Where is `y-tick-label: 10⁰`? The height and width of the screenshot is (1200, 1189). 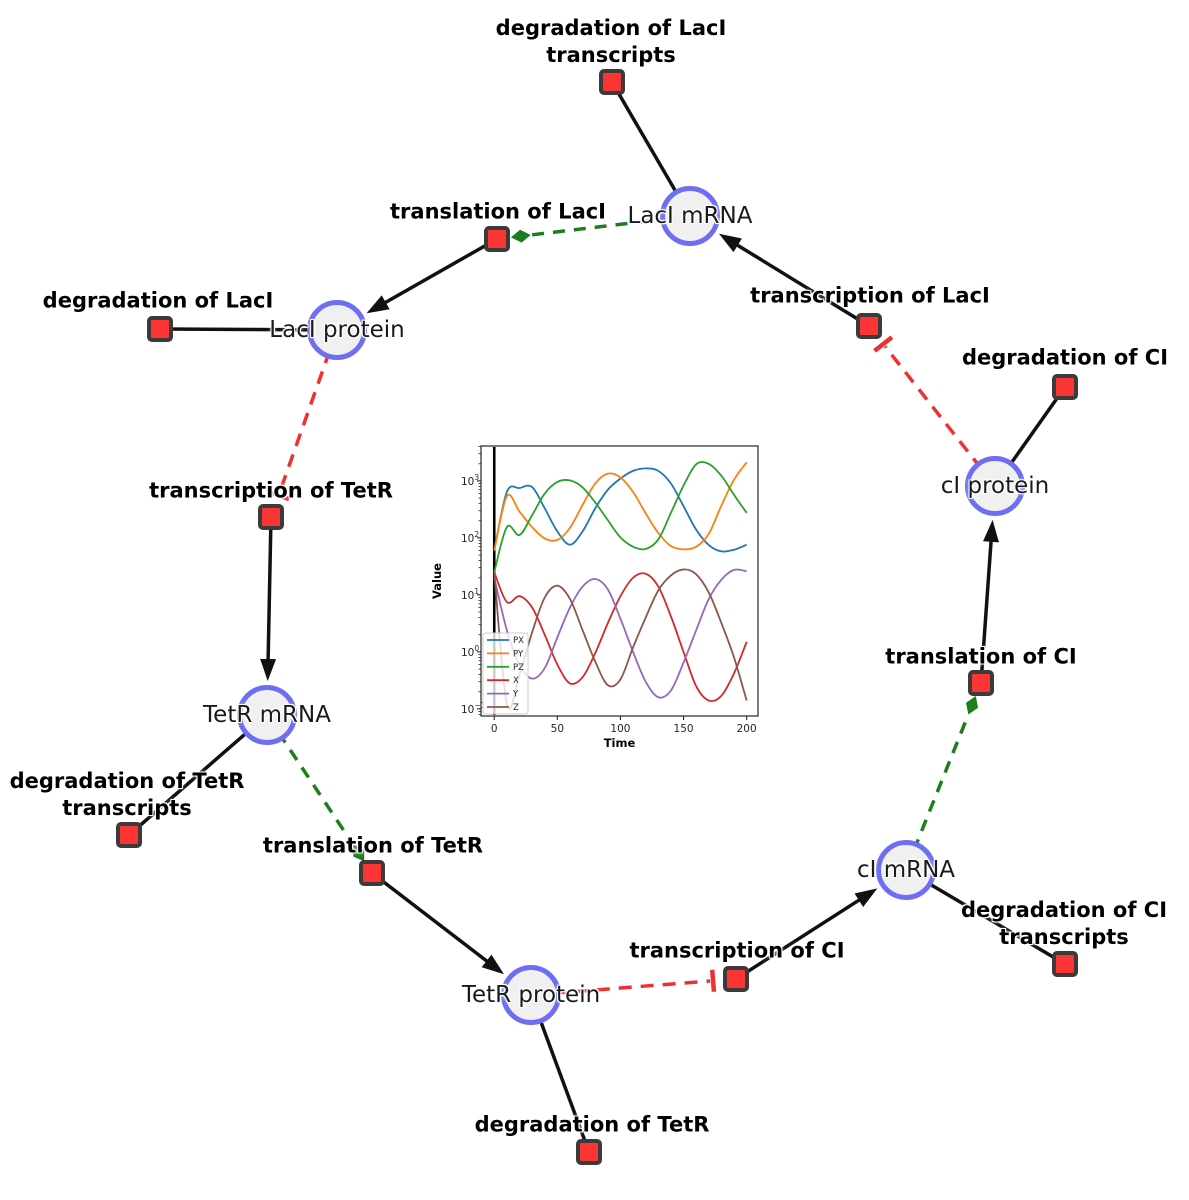
y-tick-label: 10⁰ is located at coordinates (470, 651).